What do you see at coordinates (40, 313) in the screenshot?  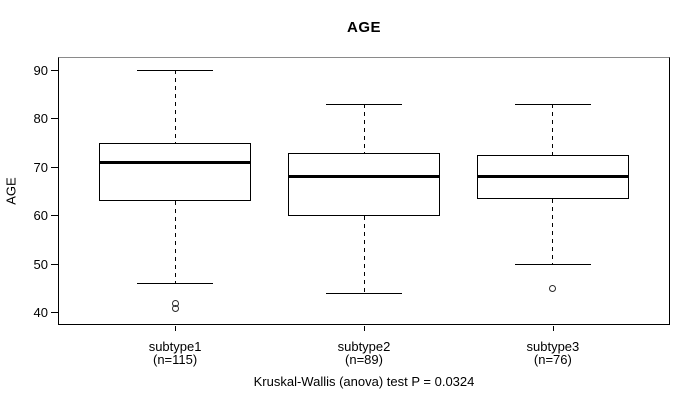 I see `y-axis-tick-label: 40` at bounding box center [40, 313].